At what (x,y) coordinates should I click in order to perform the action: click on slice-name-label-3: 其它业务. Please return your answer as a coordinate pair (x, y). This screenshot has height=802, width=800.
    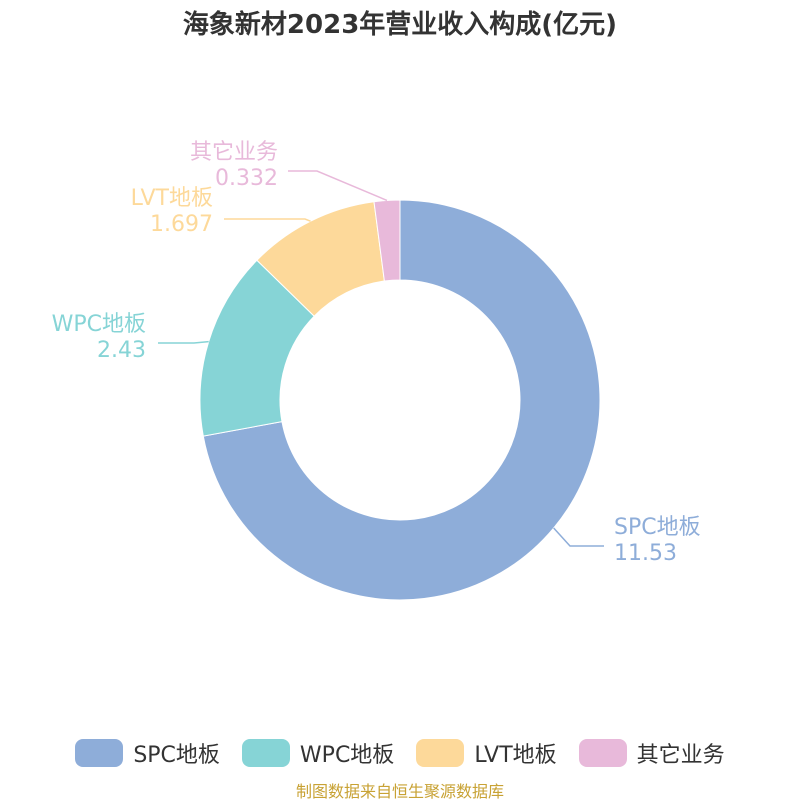
    Looking at the image, I should click on (234, 152).